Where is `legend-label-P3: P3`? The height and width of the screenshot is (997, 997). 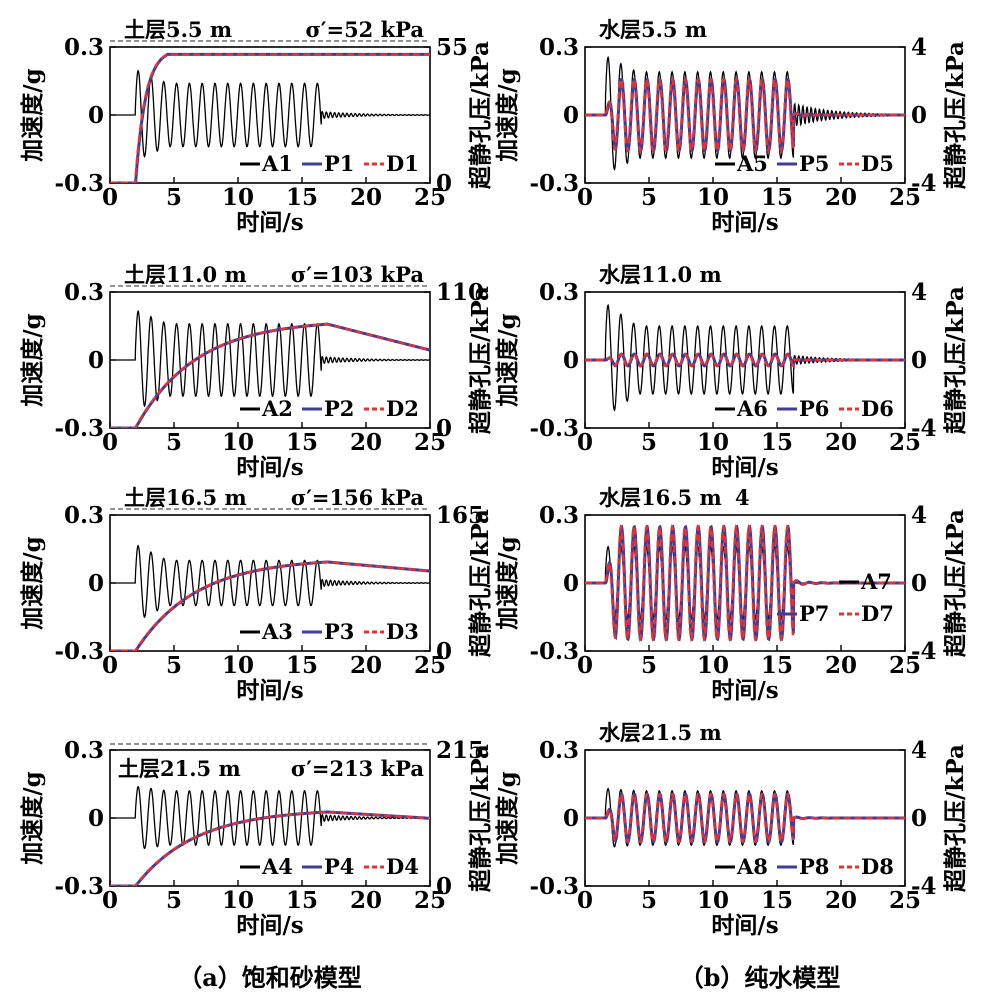
legend-label-P3: P3 is located at coordinates (339, 631).